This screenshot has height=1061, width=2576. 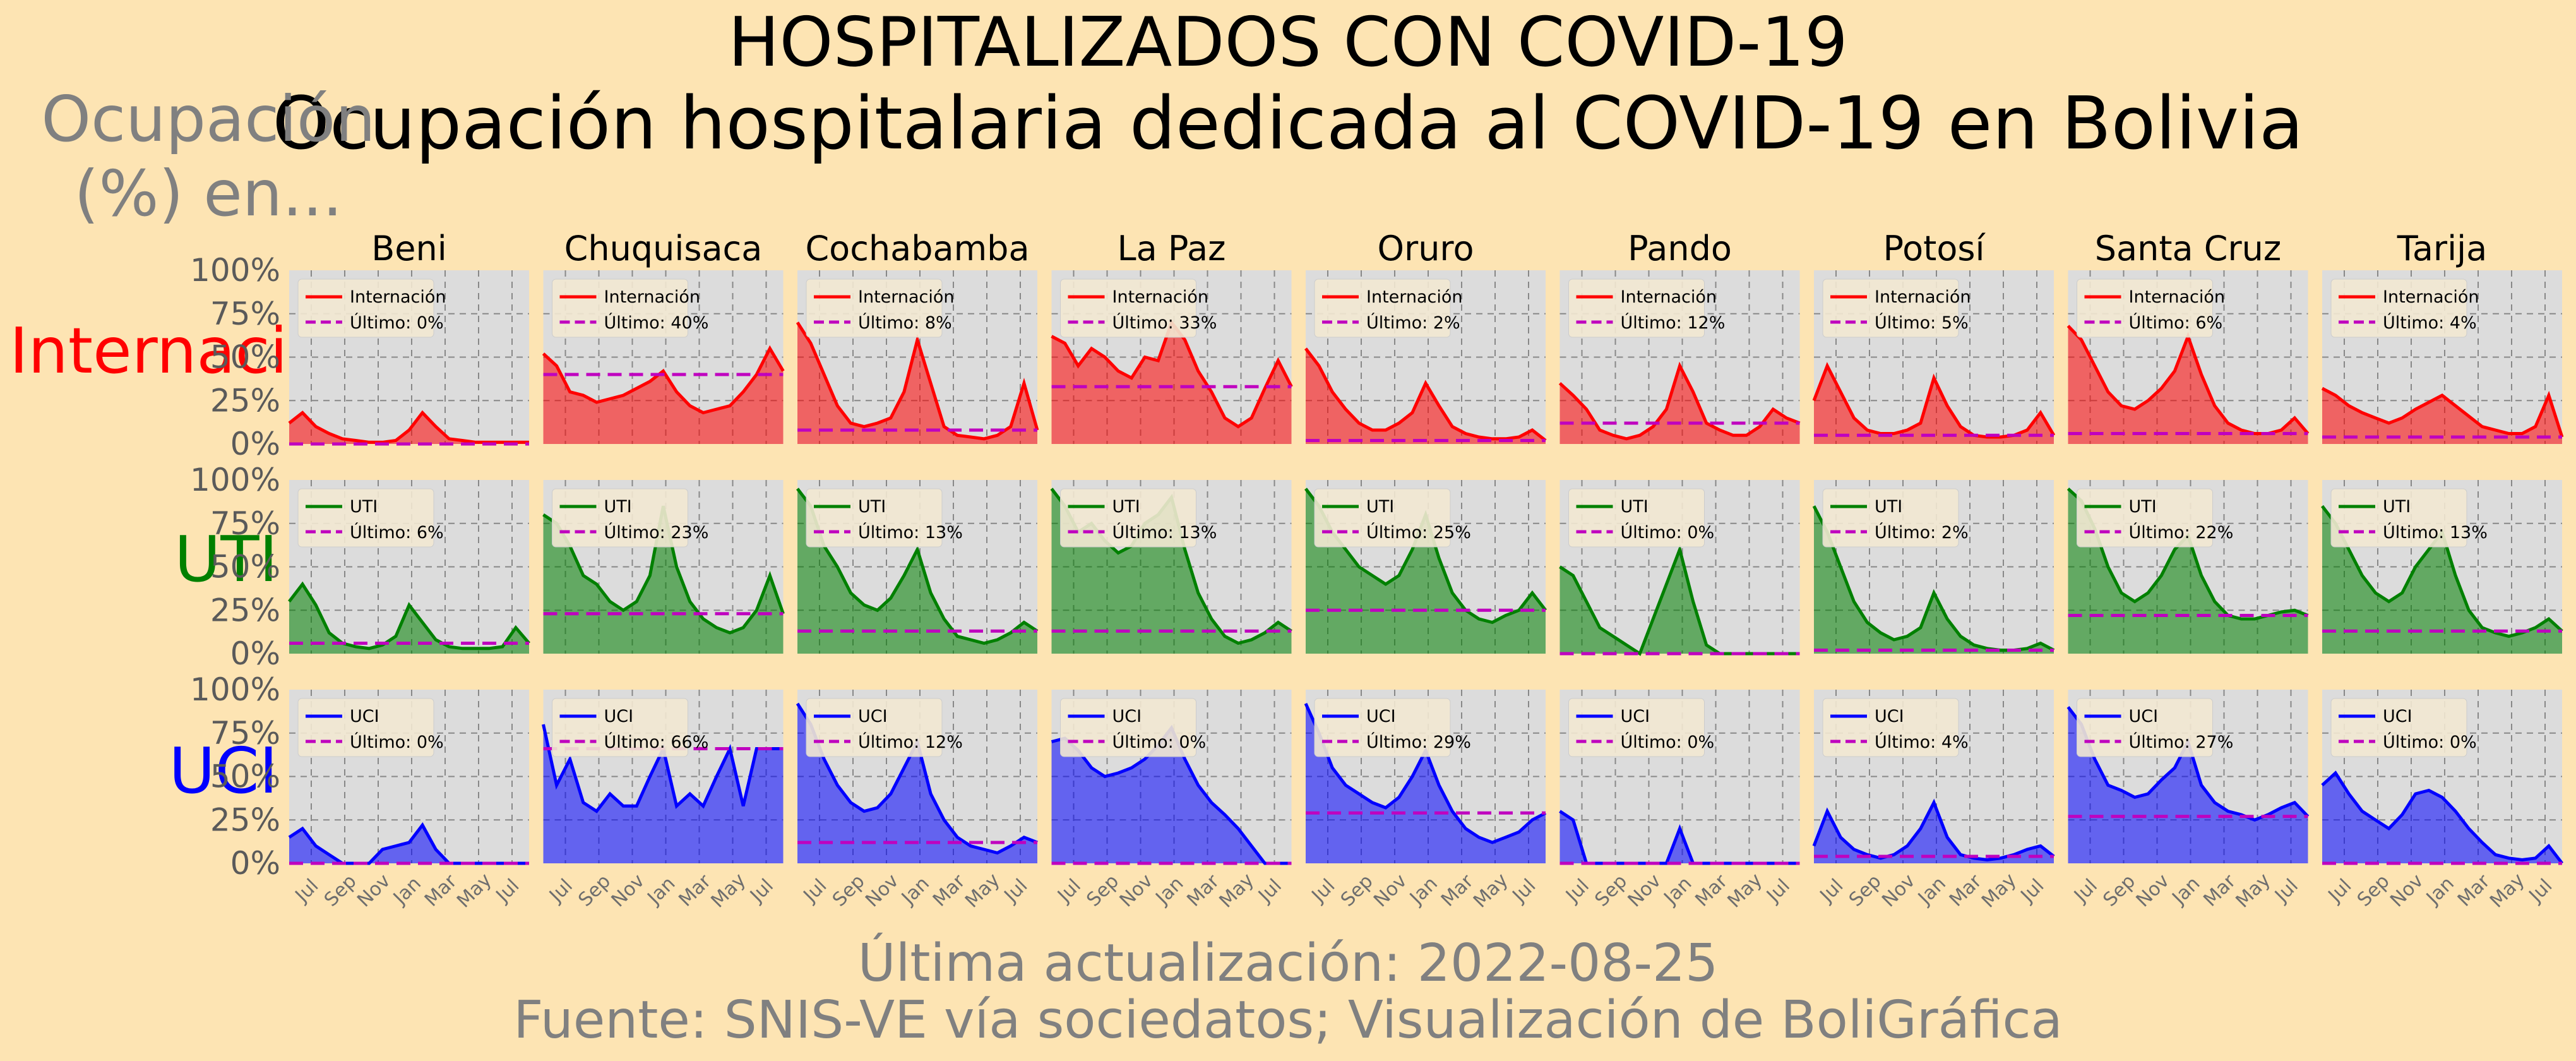 I want to click on panel-0-5-area, so click(x=1679, y=405).